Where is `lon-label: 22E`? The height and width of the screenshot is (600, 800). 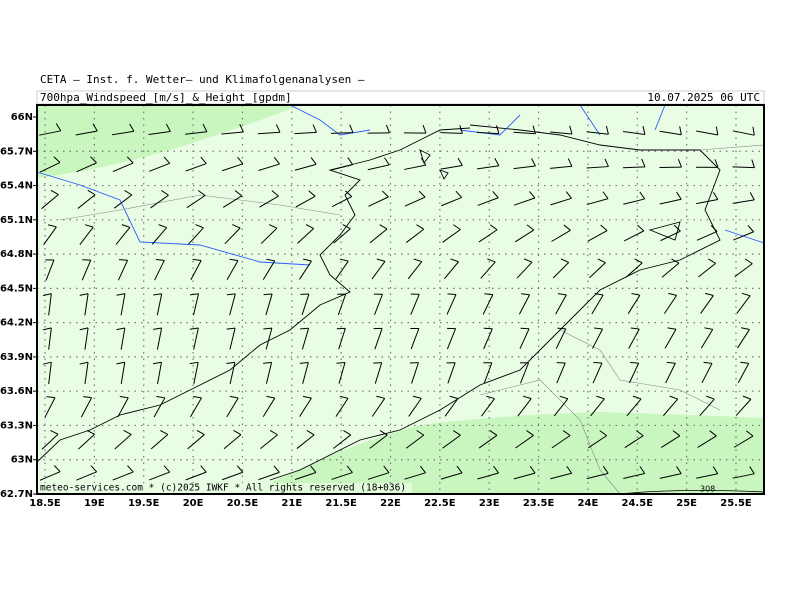
lon-label: 22E is located at coordinates (390, 503).